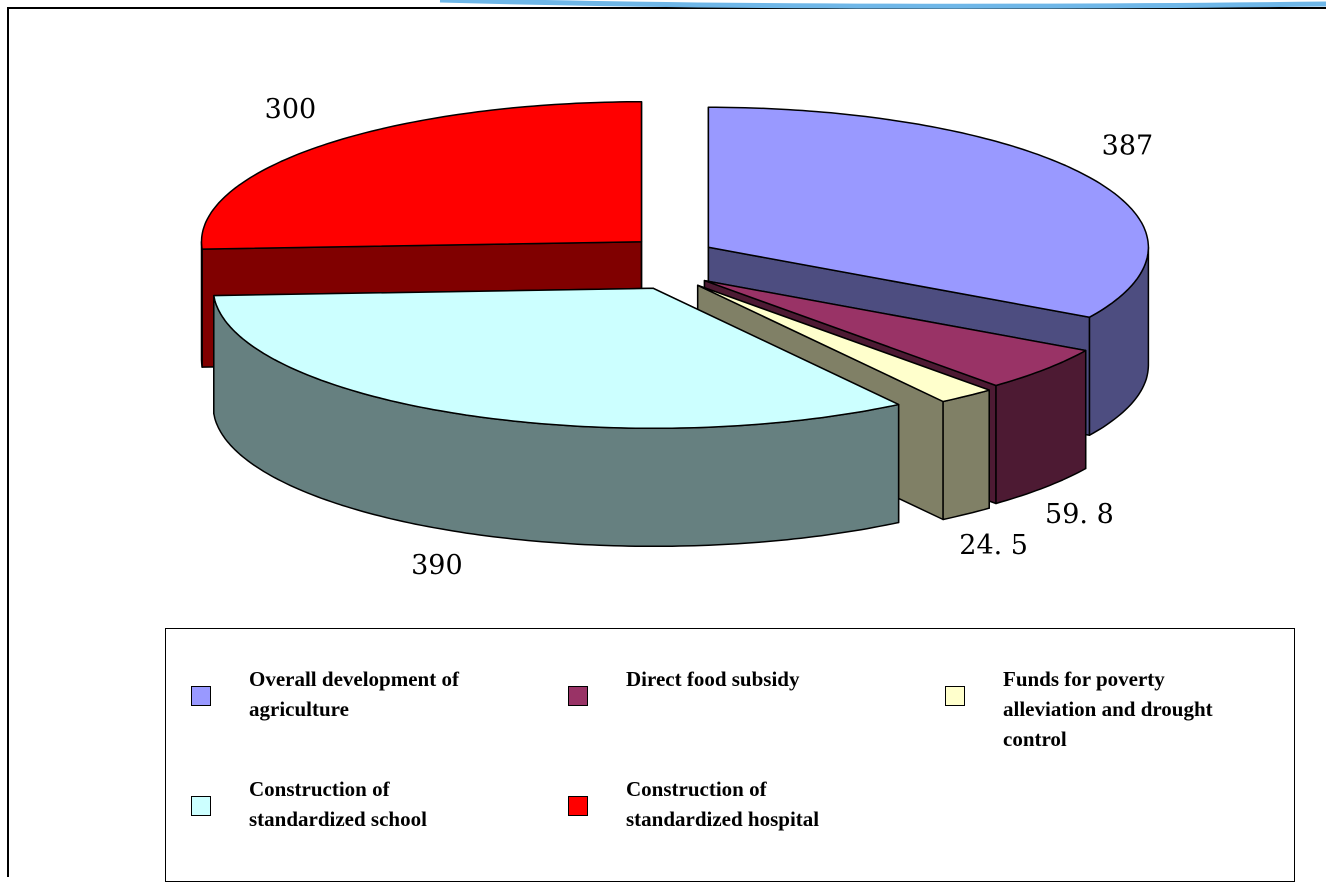 The image size is (1326, 882). What do you see at coordinates (723, 804) in the screenshot?
I see `legend-label: Construction of standardized hospital` at bounding box center [723, 804].